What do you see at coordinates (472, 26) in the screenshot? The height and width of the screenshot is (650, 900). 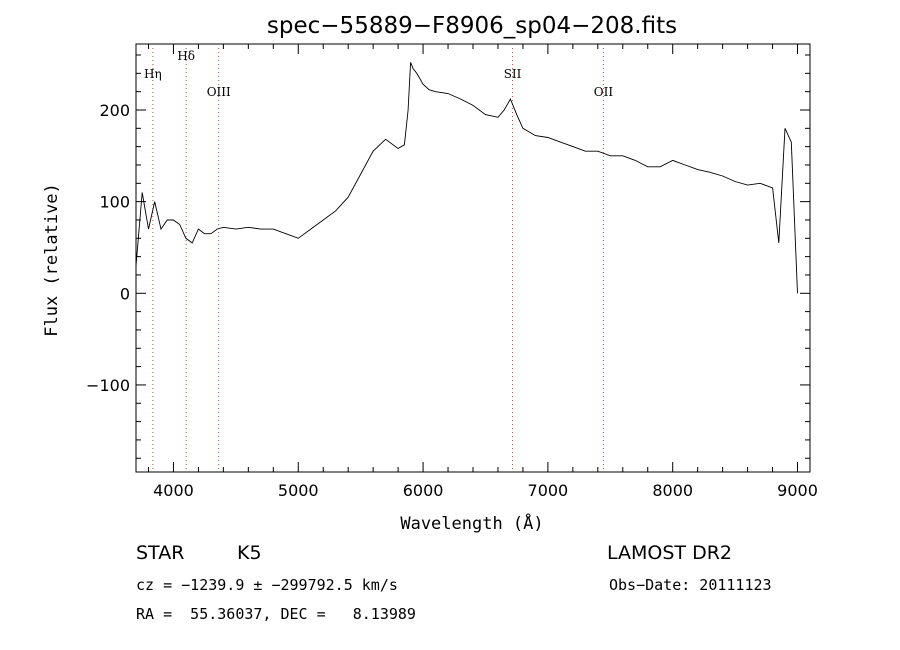 I see `chart-title: spec−55889−F8906_sp04−208.fits` at bounding box center [472, 26].